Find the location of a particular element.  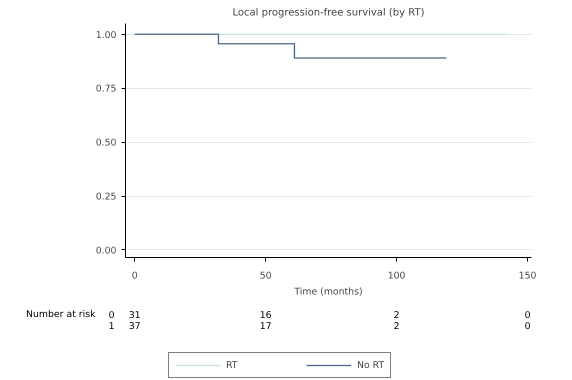

text: 17 is located at coordinates (266, 326).